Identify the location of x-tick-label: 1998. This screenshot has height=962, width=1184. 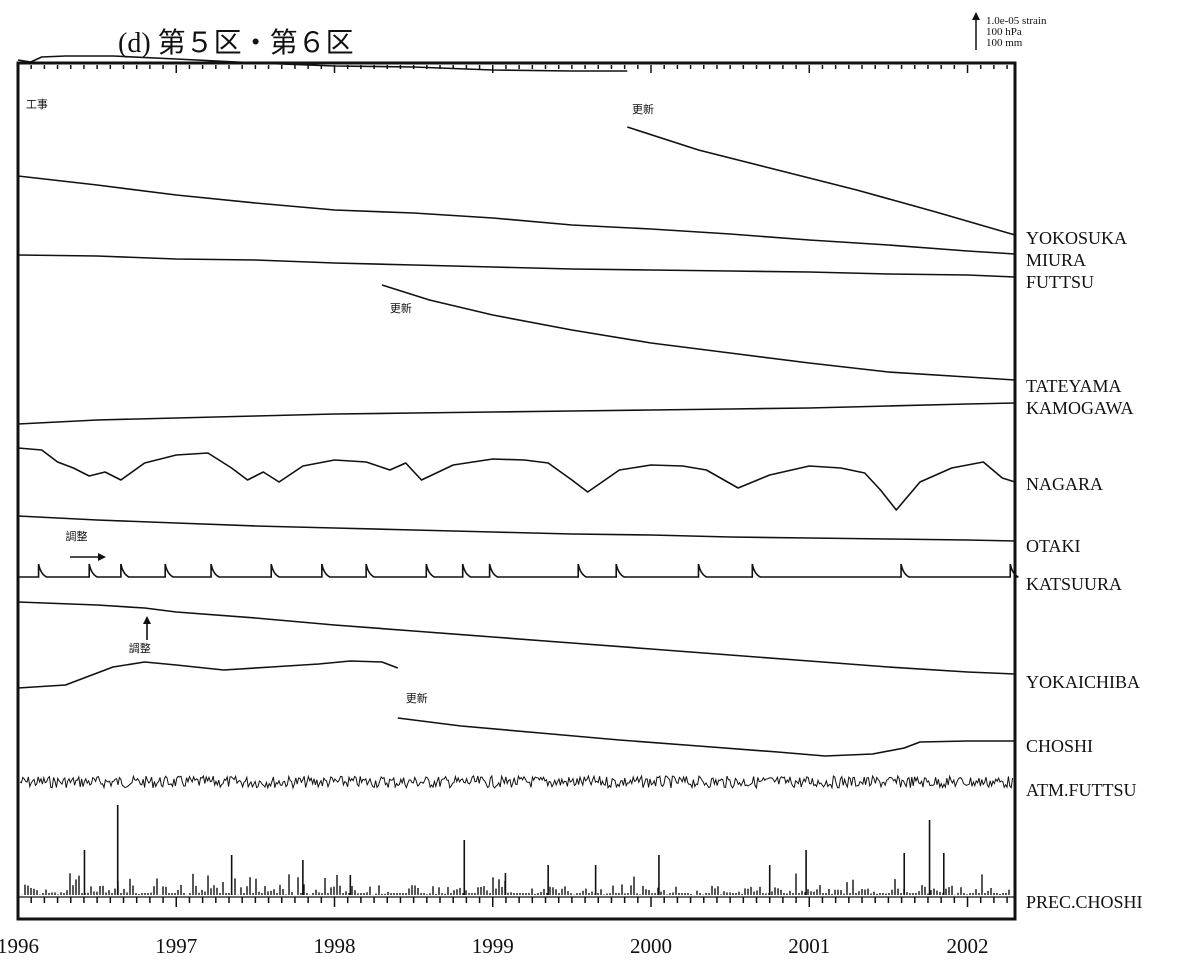
(335, 946).